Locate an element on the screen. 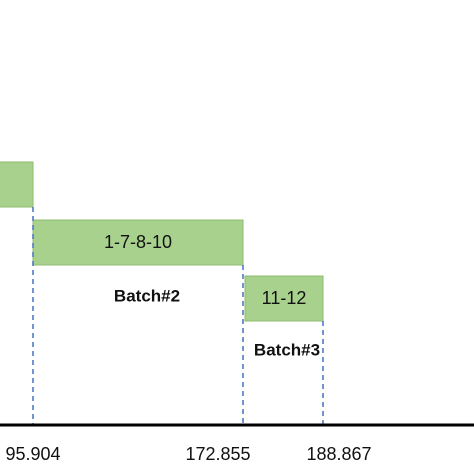  batch-label: Batch#3 is located at coordinates (287, 349).